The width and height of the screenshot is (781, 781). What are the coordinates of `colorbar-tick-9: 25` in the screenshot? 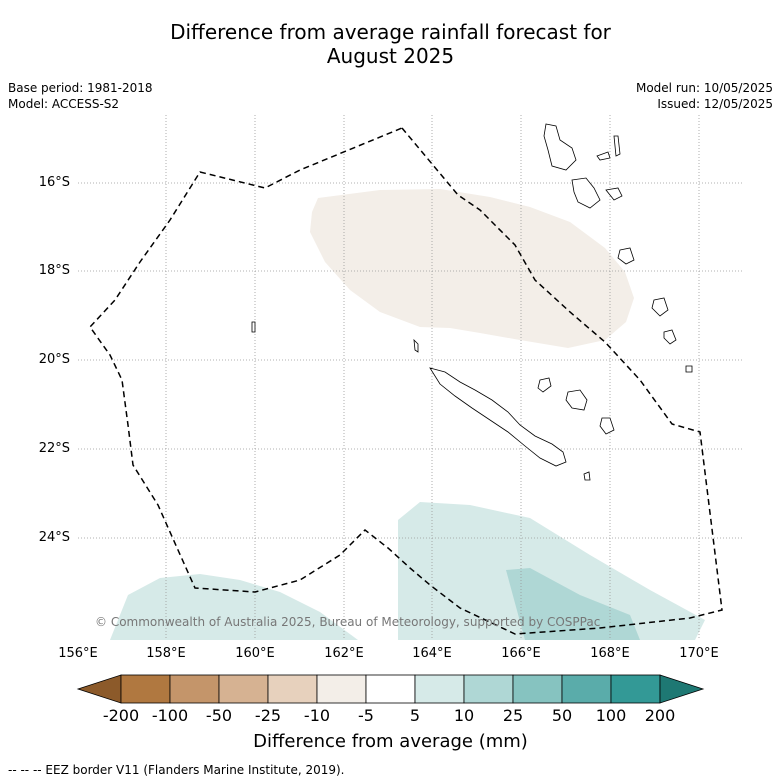 It's located at (513, 715).